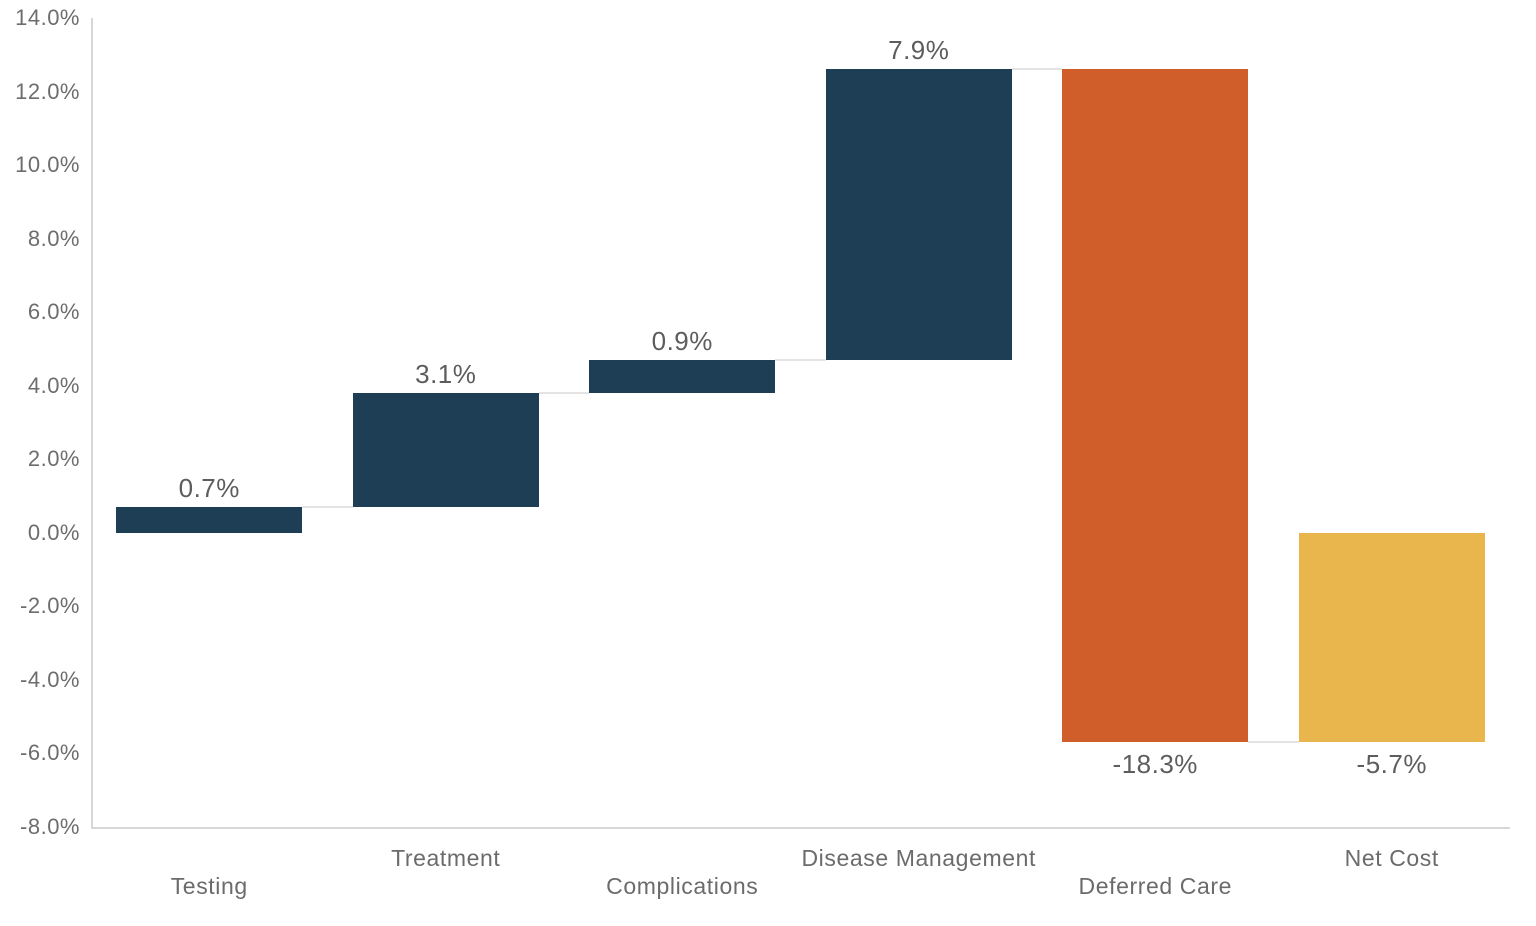 The image size is (1536, 926). I want to click on y-tick-label-10-0-: 10.0%, so click(47, 165).